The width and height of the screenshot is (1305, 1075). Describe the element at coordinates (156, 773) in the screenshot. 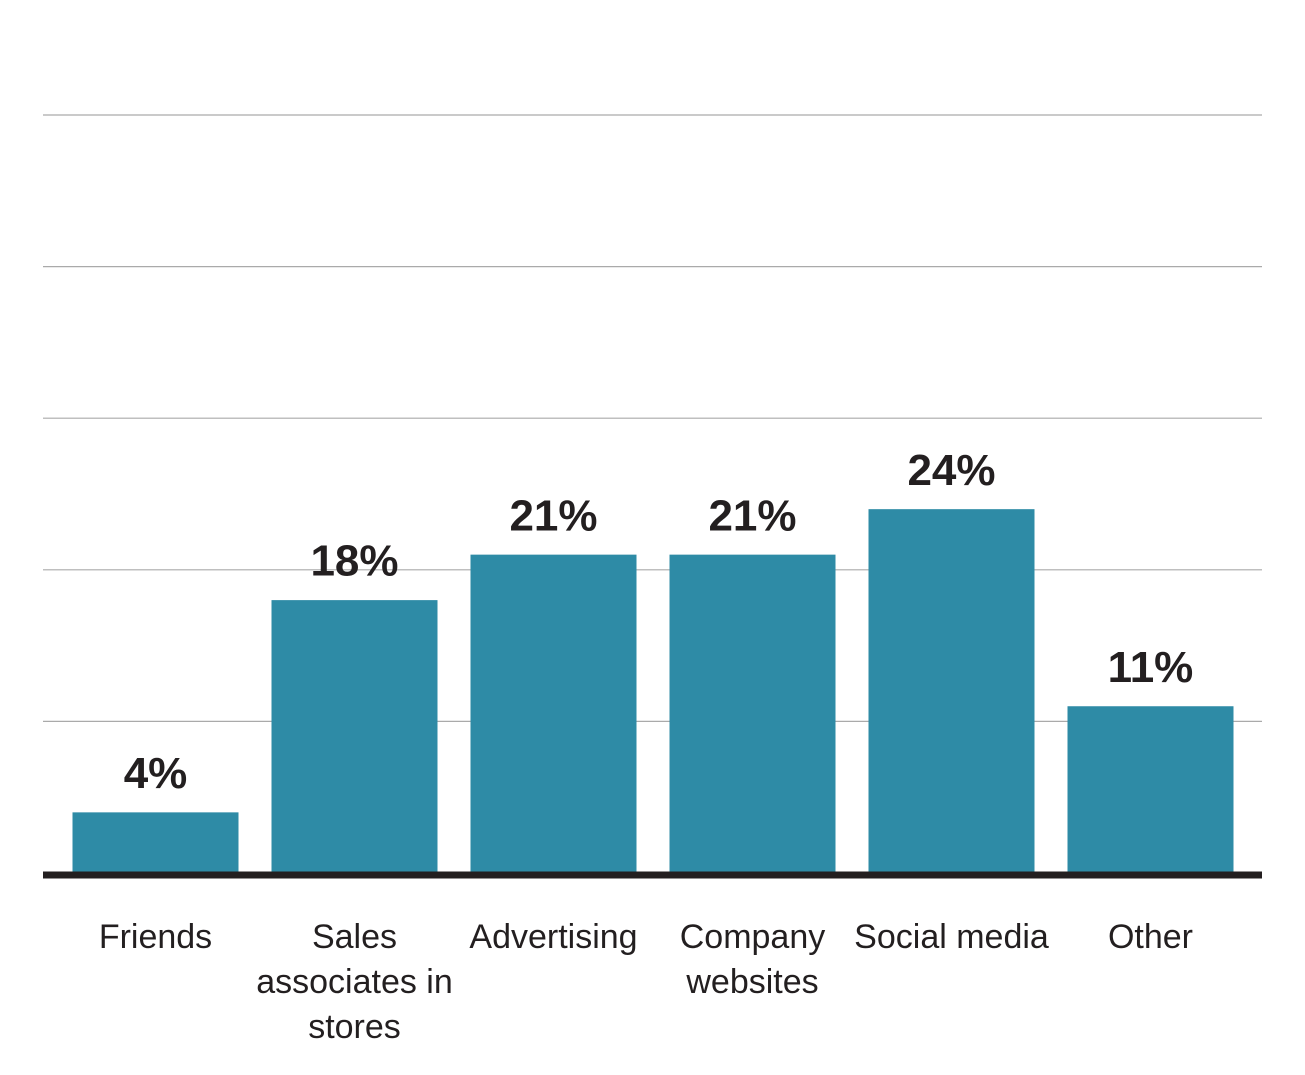

I see `value-label: 4%` at that location.